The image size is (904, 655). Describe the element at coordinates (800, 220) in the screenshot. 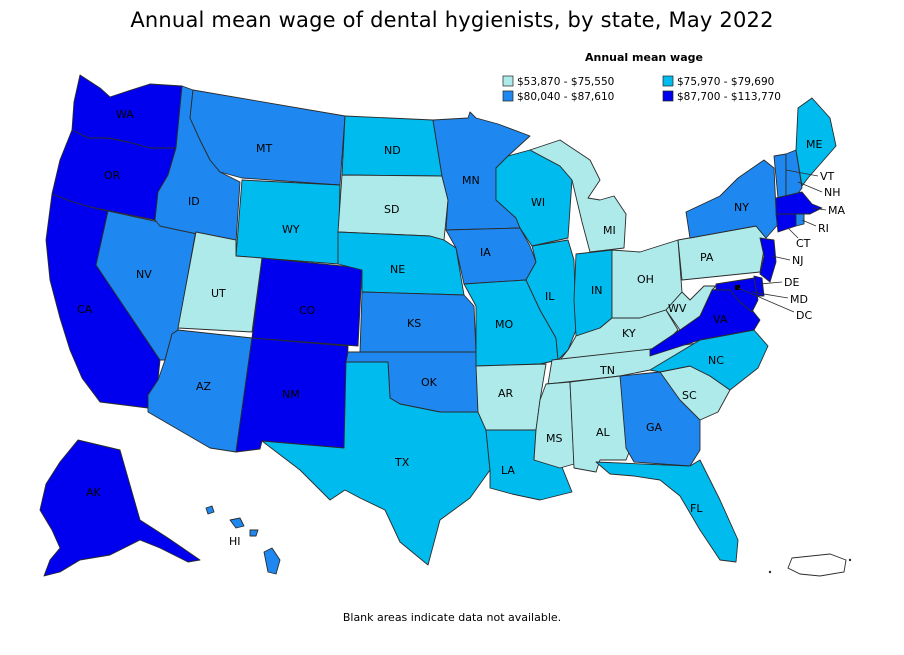

I see `state-ri` at that location.